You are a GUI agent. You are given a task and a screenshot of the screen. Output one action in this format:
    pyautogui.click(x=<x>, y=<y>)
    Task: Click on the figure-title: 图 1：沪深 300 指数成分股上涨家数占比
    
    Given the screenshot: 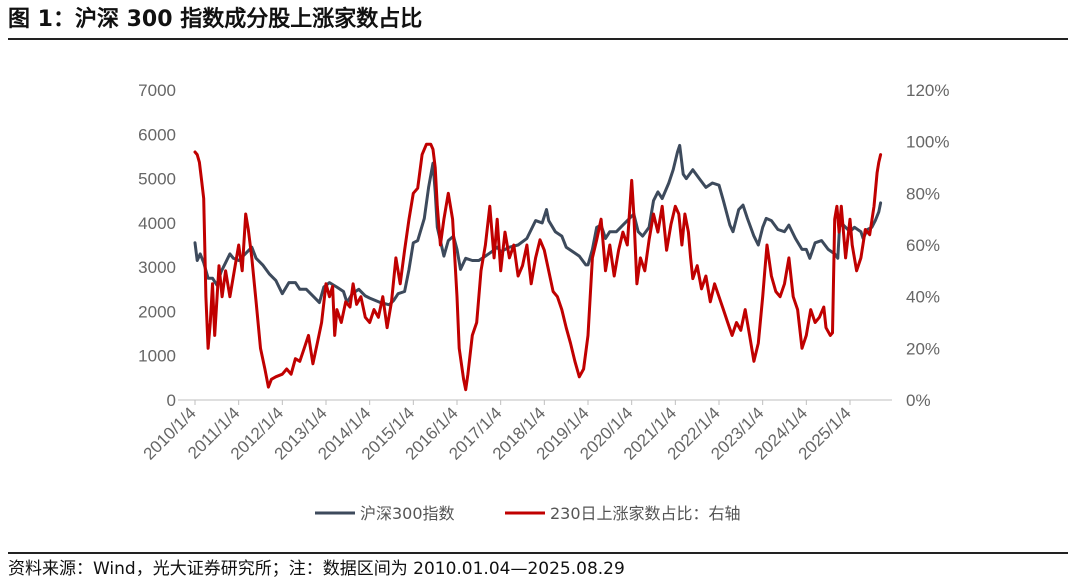 What is the action you would take?
    pyautogui.click(x=215, y=19)
    